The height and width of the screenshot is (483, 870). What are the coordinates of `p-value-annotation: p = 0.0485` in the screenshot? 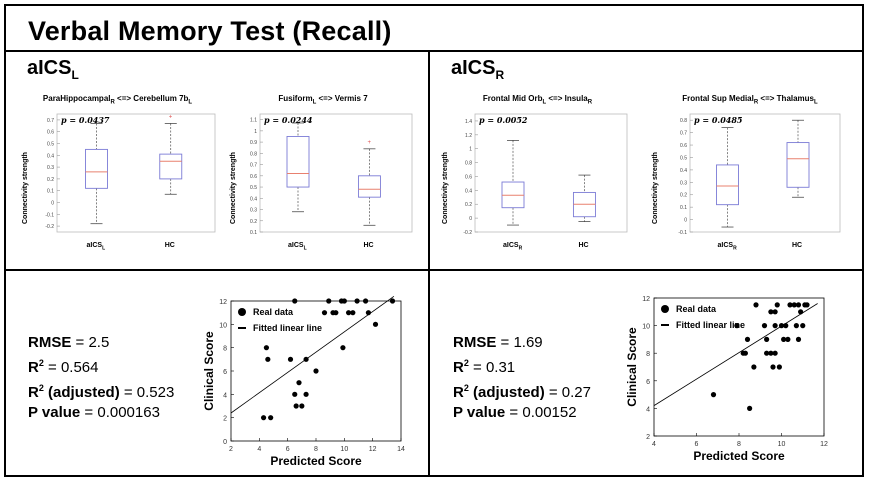 It's located at (718, 120).